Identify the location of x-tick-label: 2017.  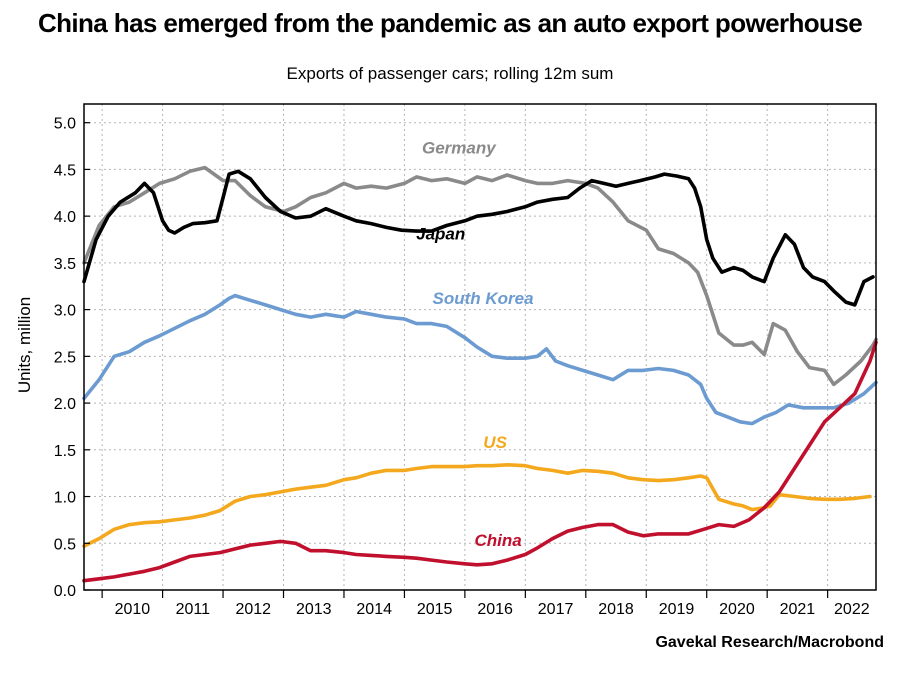
(556, 609).